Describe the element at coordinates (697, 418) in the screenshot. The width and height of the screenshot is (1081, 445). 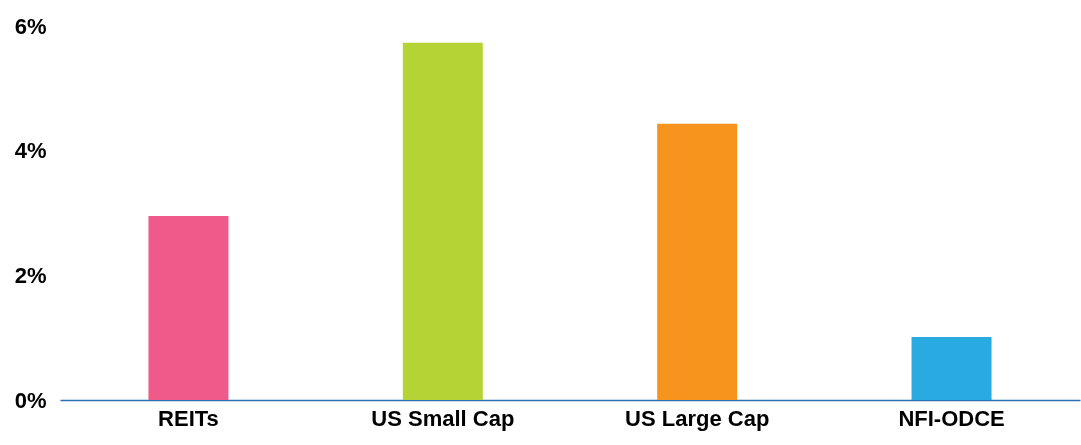
I see `x-tick-label: US Large Cap` at that location.